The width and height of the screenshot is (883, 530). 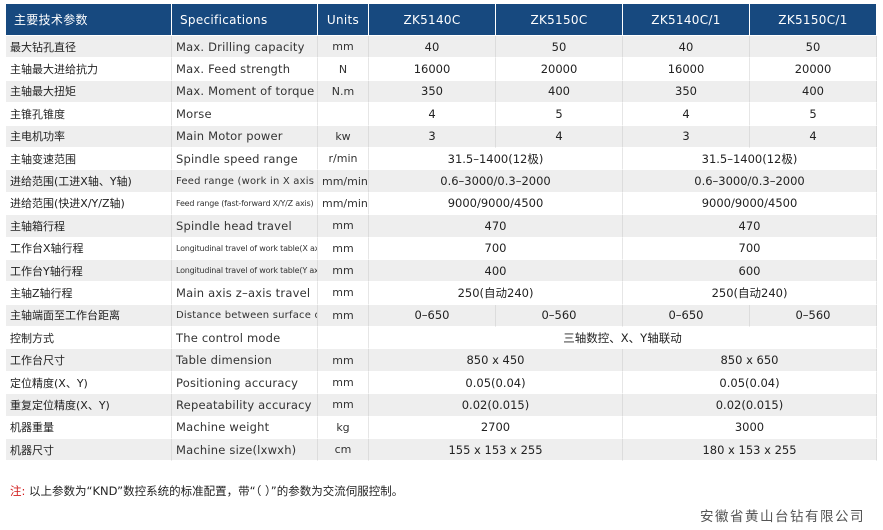 What do you see at coordinates (245, 159) in the screenshot?
I see `spec-cell: Spindle speed range` at bounding box center [245, 159].